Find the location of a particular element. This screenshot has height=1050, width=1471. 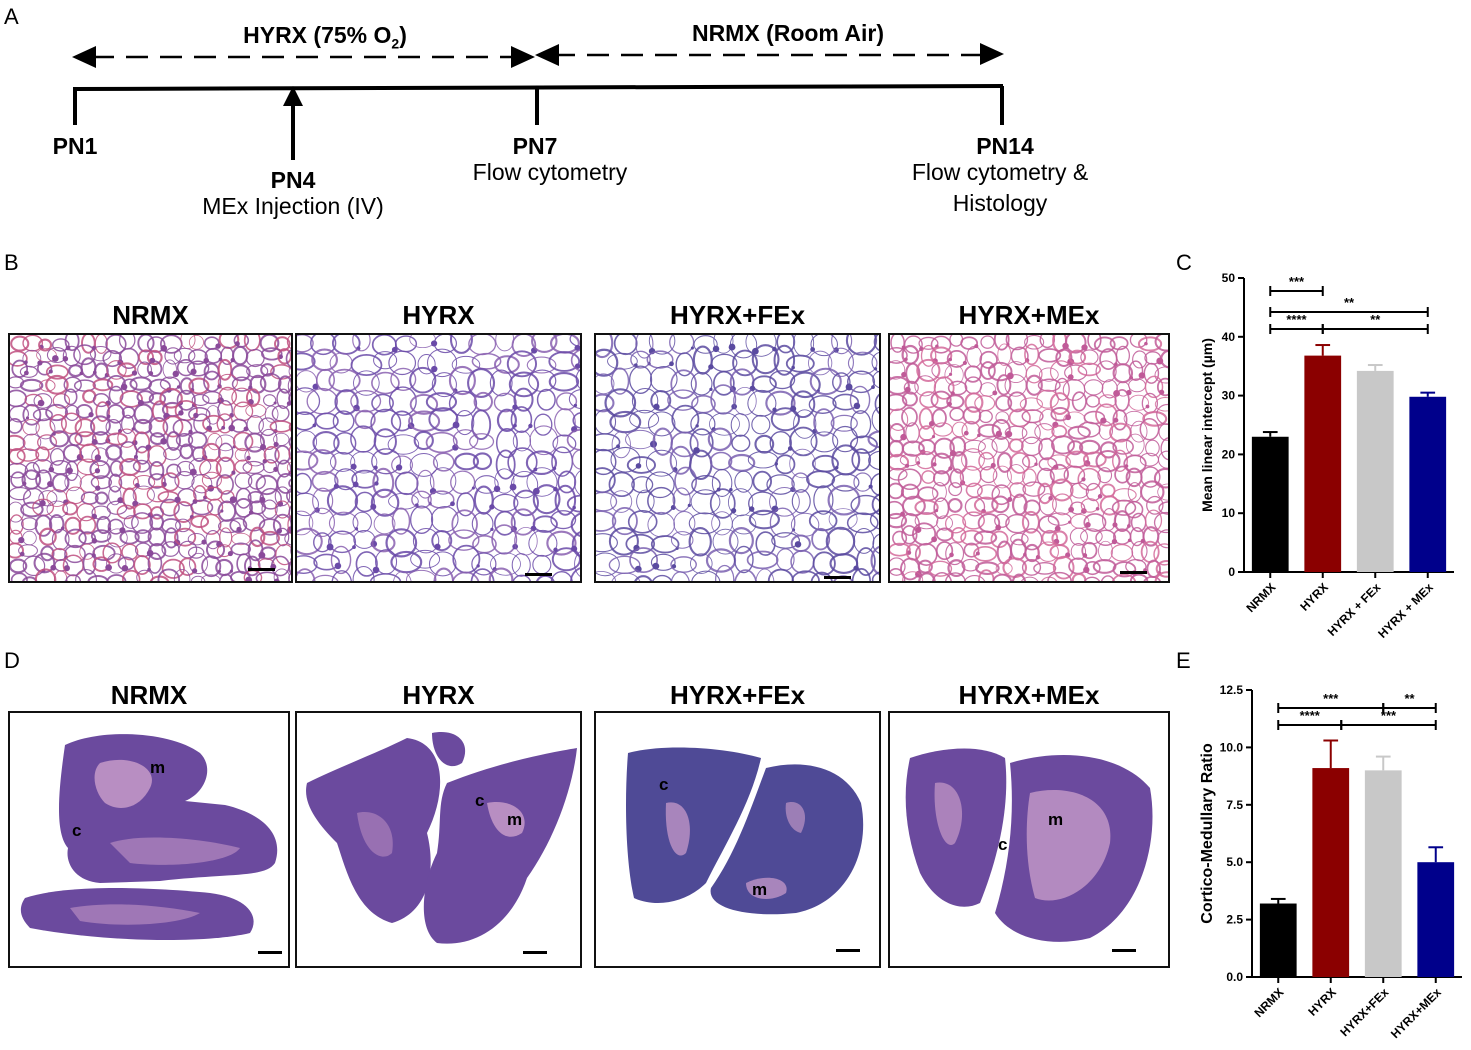

lung-image-hyrx is located at coordinates (438, 458).